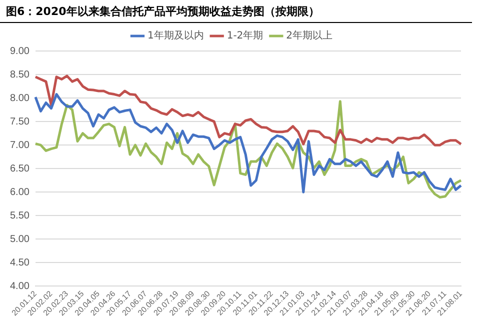 The height and width of the screenshot is (323, 481). I want to click on y-tick-label: 5.50, so click(20, 216).